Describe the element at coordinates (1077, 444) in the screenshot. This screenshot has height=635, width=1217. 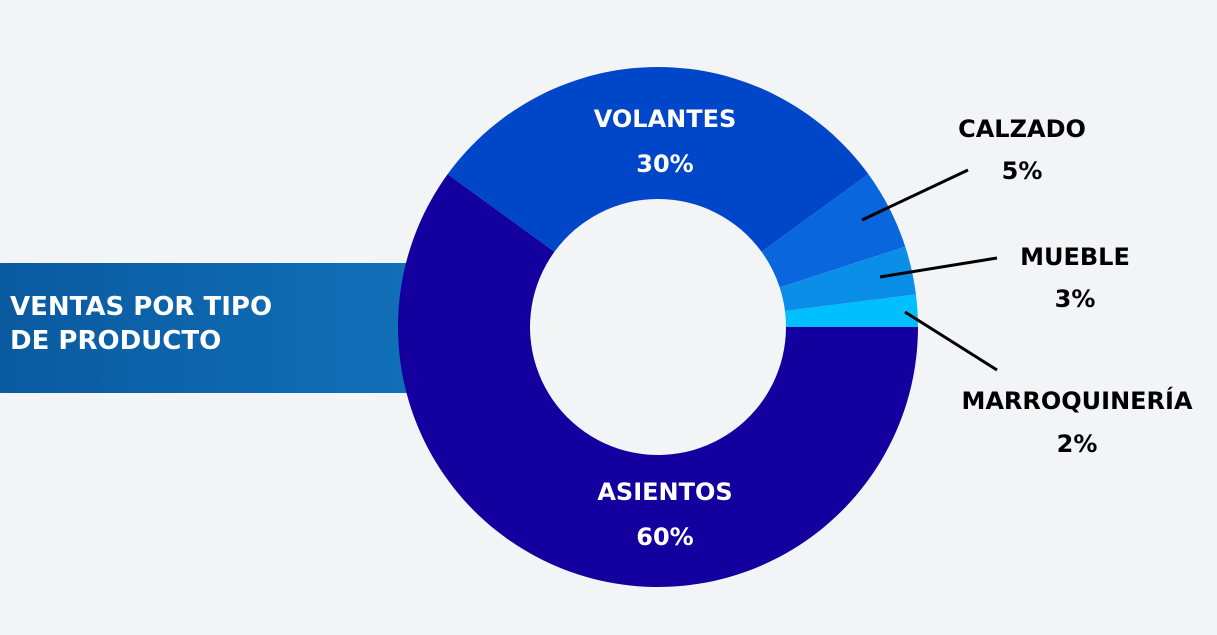
I see `value-label: 2%` at that location.